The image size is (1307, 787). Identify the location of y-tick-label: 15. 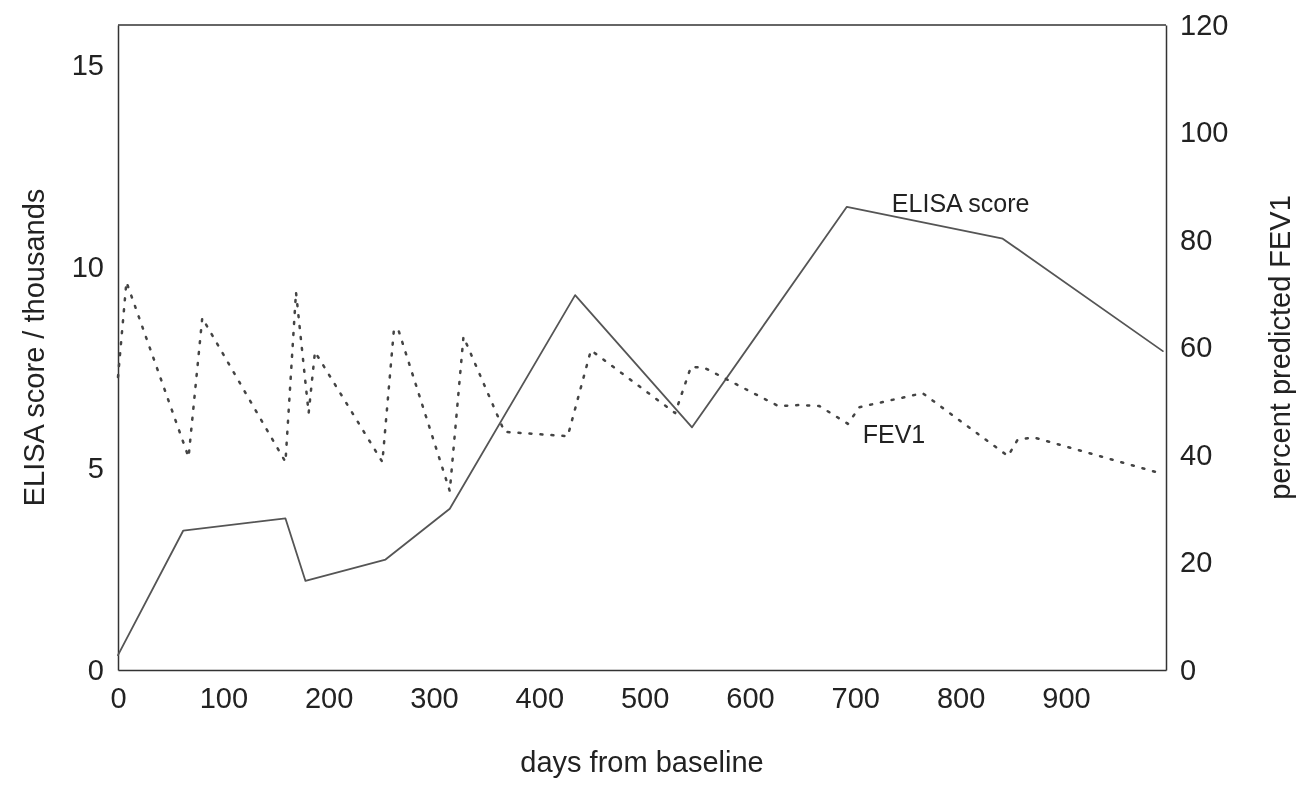
(87, 65).